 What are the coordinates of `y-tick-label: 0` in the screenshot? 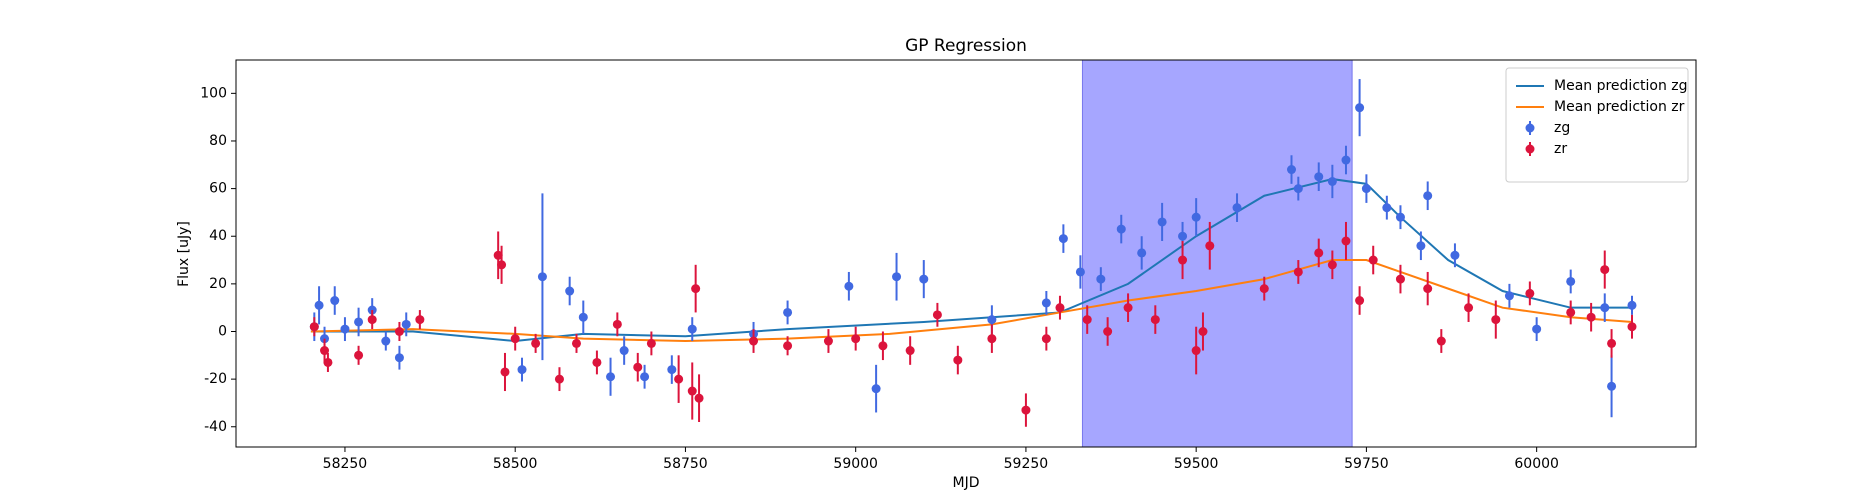 It's located at (222, 331).